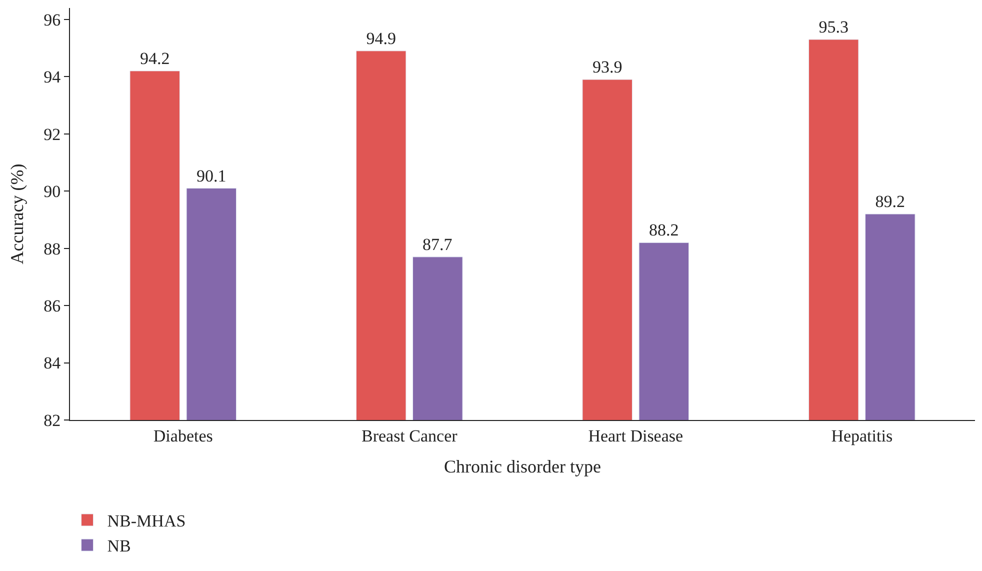 The image size is (982, 571). What do you see at coordinates (155, 58) in the screenshot?
I see `data-label: 94.2` at bounding box center [155, 58].